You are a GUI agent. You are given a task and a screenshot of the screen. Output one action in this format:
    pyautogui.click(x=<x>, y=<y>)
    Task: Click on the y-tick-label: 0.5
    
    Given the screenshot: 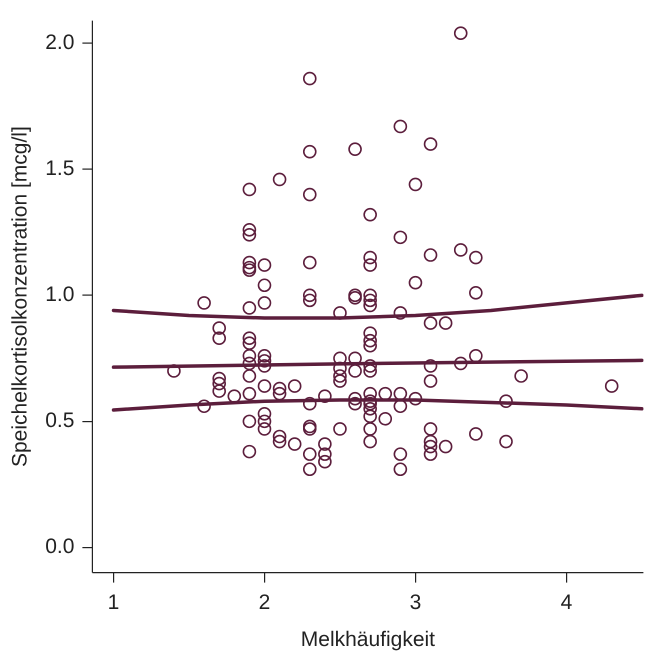 What is the action you would take?
    pyautogui.click(x=59, y=420)
    